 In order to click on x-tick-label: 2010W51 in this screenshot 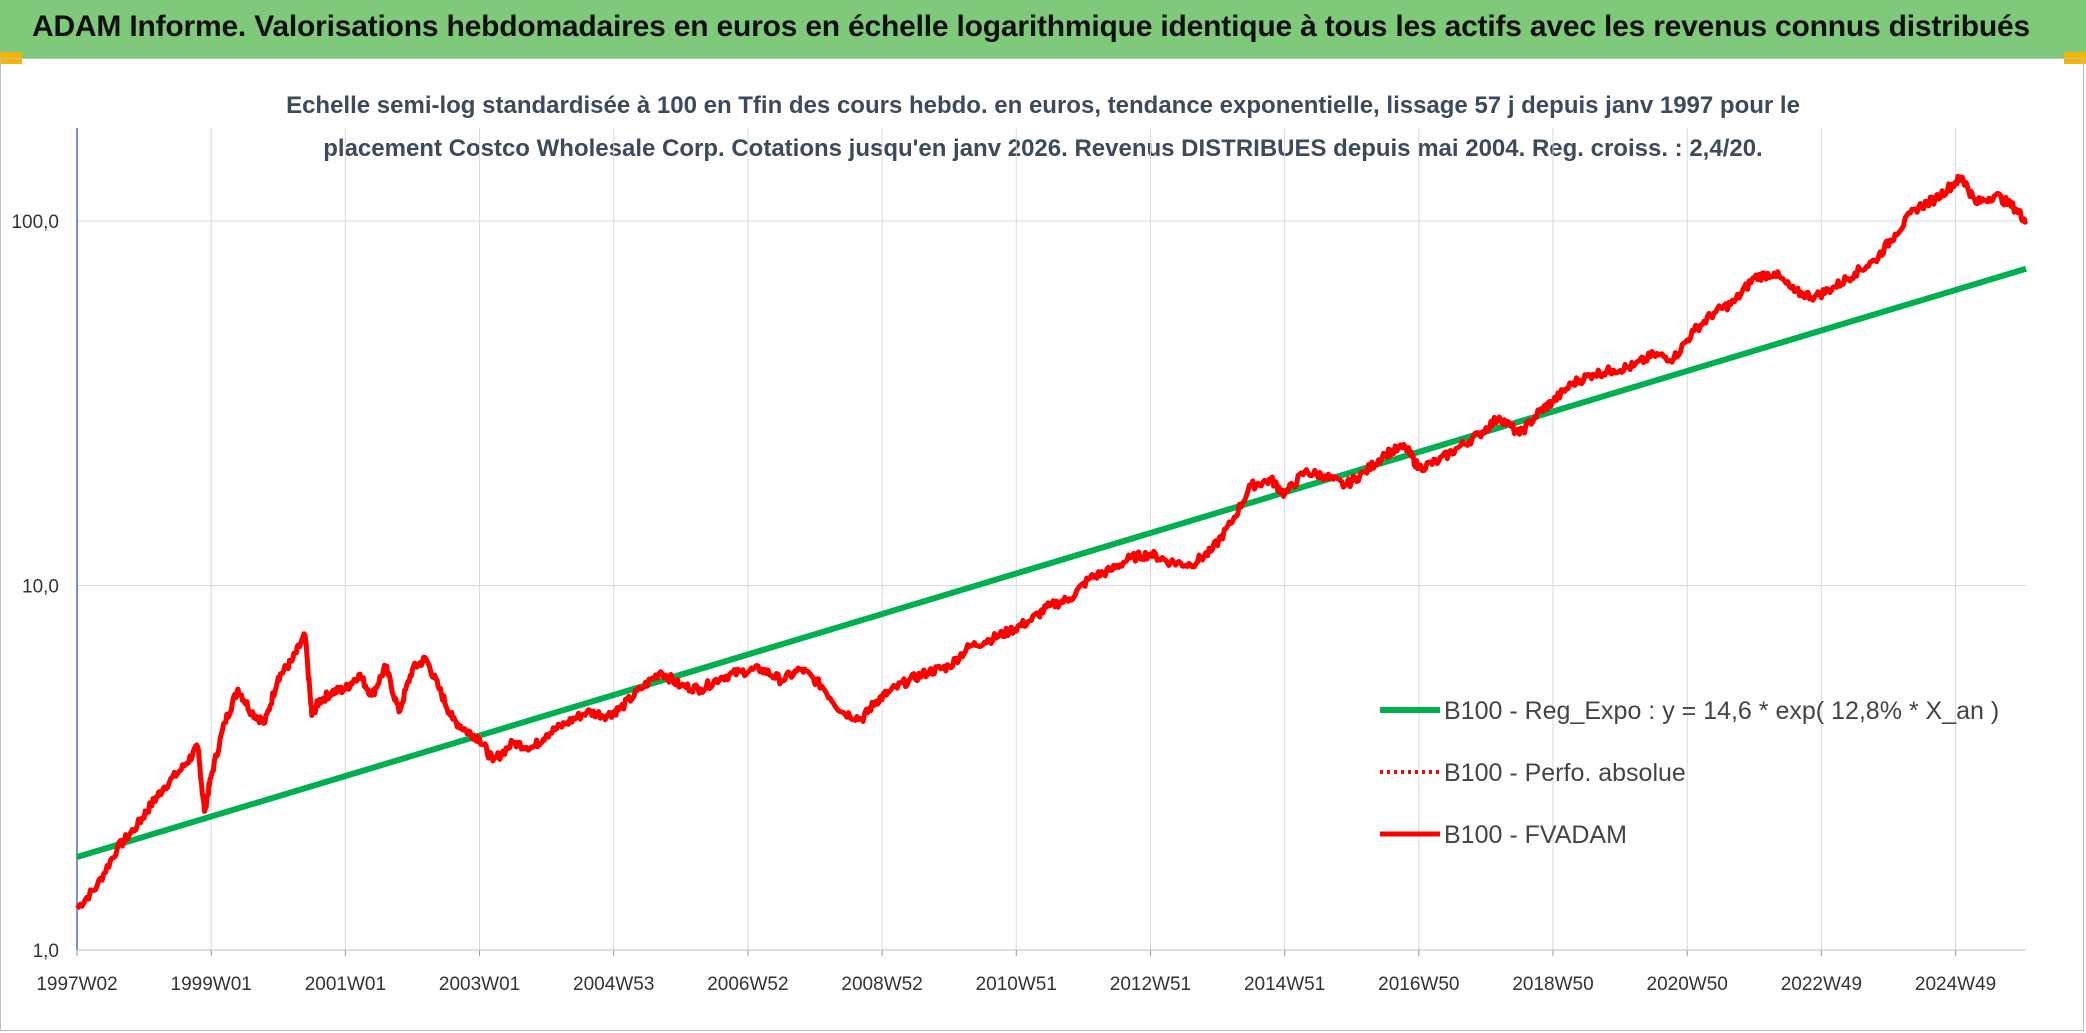, I will do `click(1016, 984)`.